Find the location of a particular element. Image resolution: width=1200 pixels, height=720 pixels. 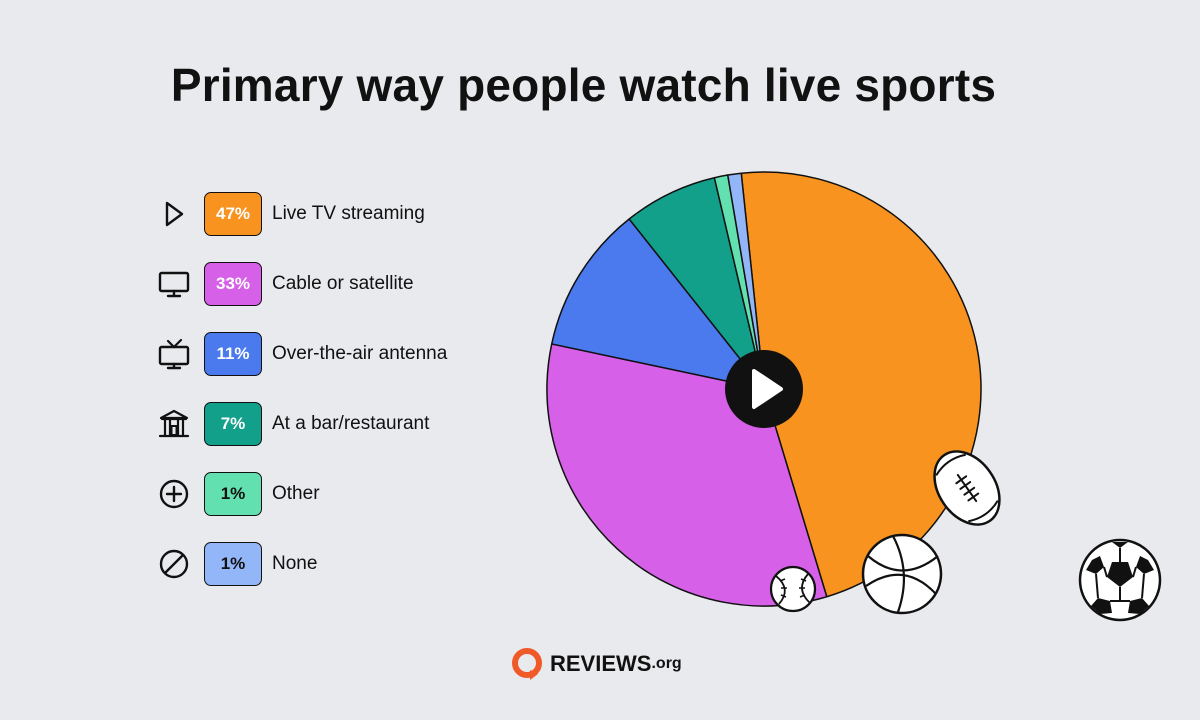

legend-percent: 47% is located at coordinates (233, 214).